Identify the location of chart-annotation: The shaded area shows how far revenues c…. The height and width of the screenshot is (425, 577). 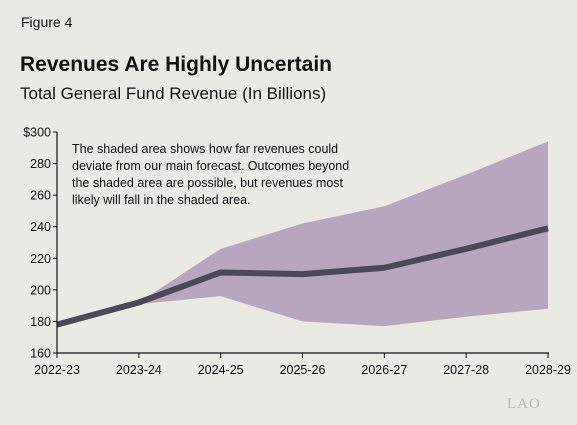
(211, 174).